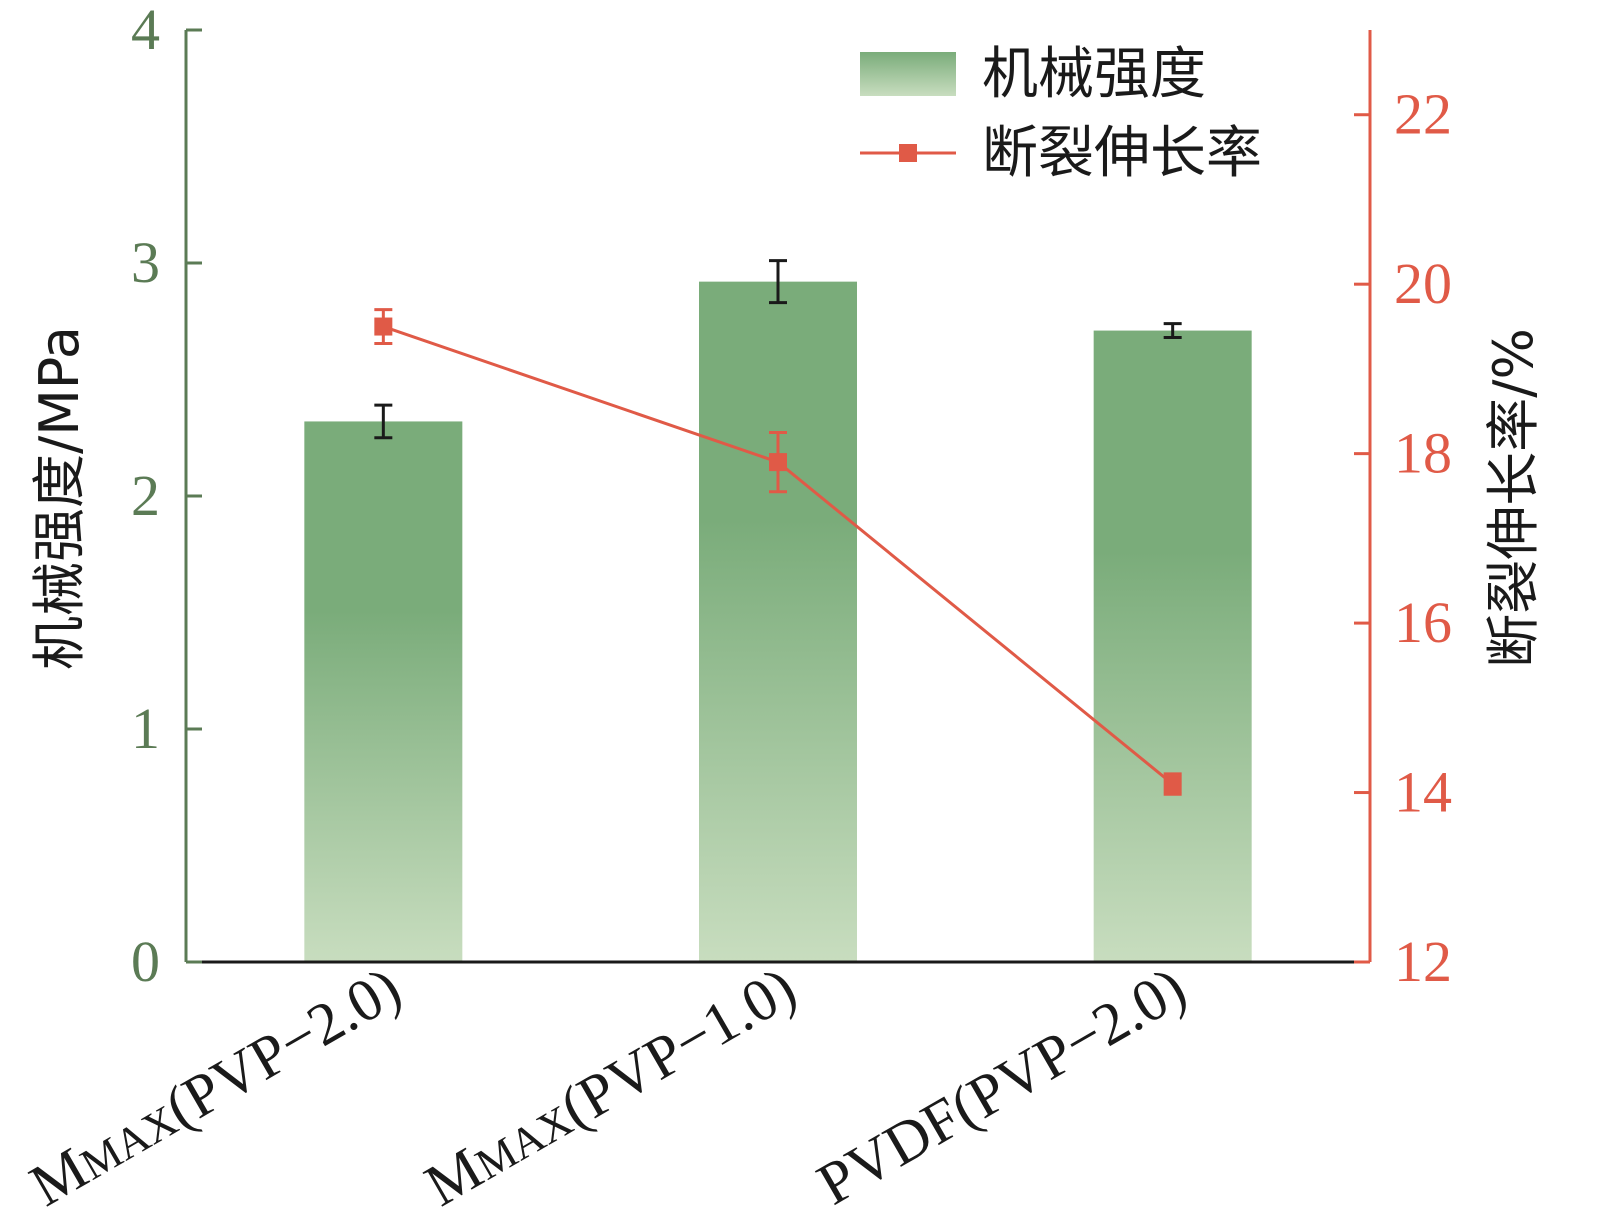 This screenshot has height=1232, width=1597. I want to click on x-category-label: MMAX(PVP−2.0), so click(215, 1086).